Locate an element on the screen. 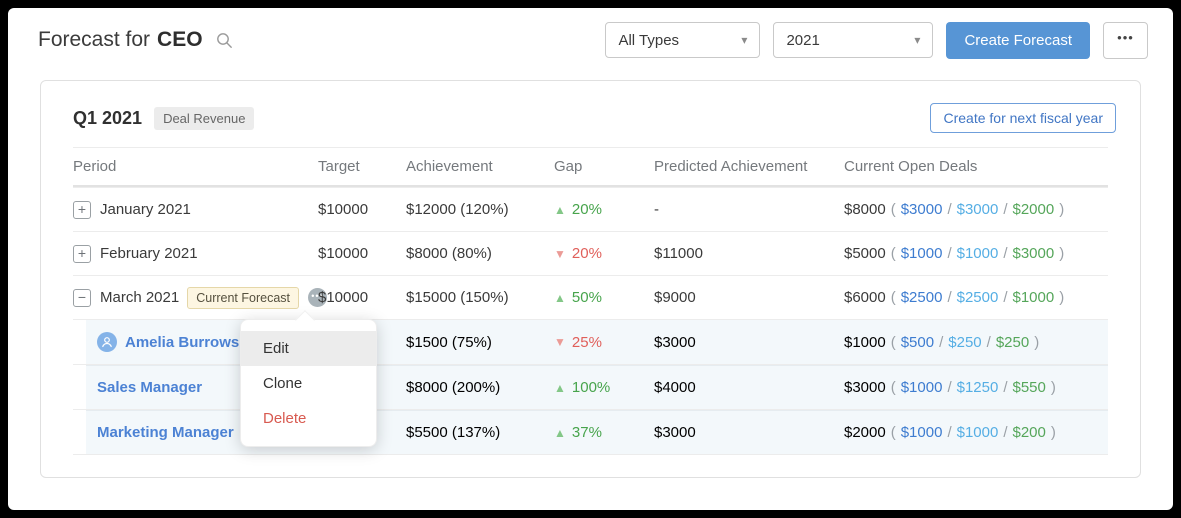 The image size is (1181, 518). collapse-icon: − is located at coordinates (82, 297).